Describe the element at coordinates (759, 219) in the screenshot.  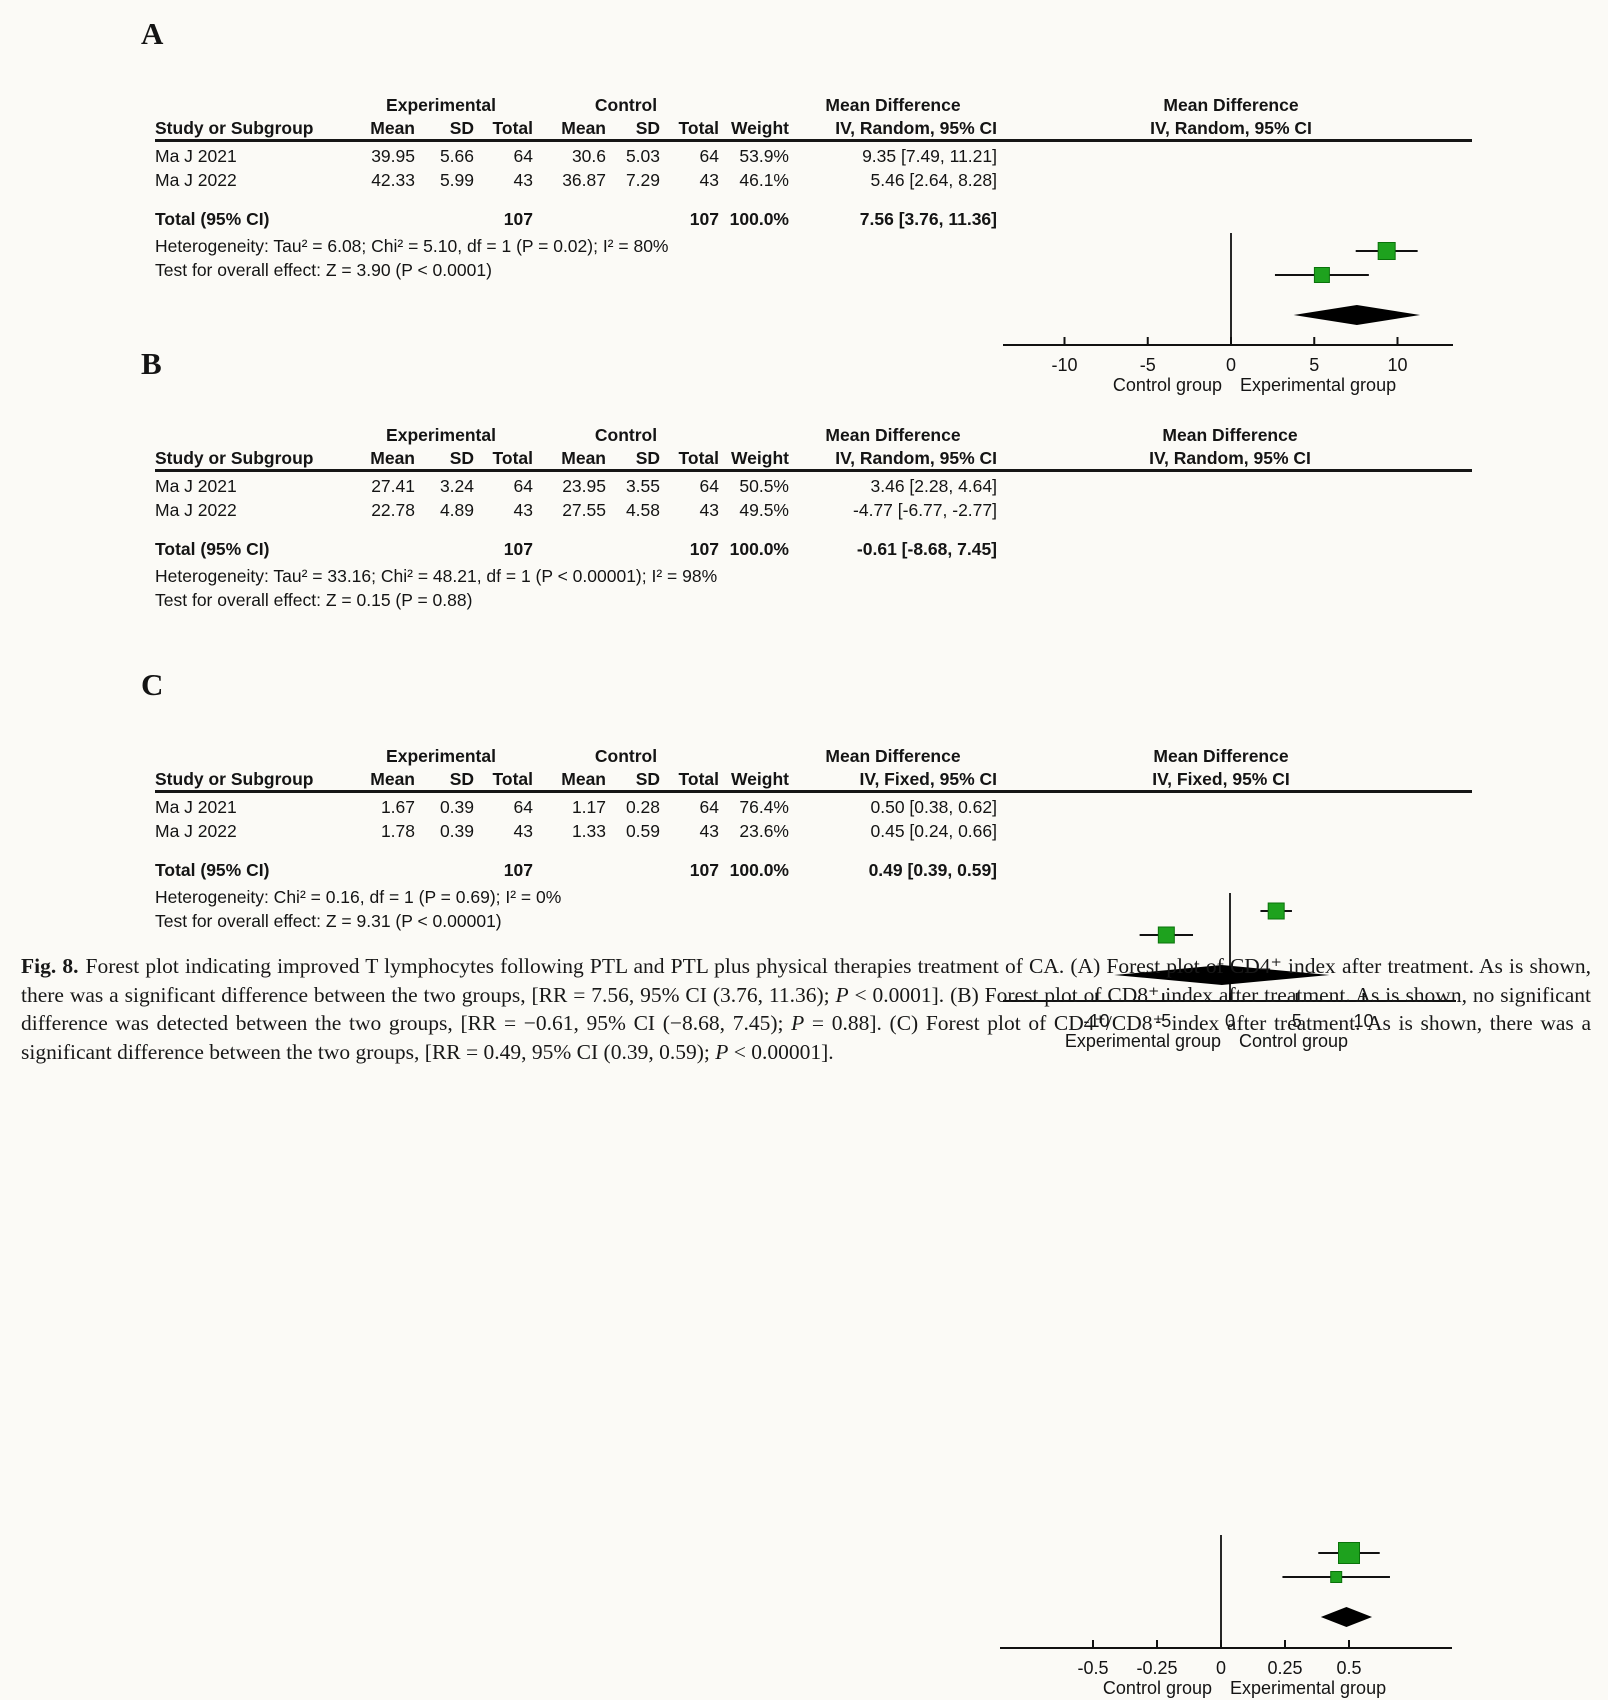
I see `total-weight: 100.0%` at that location.